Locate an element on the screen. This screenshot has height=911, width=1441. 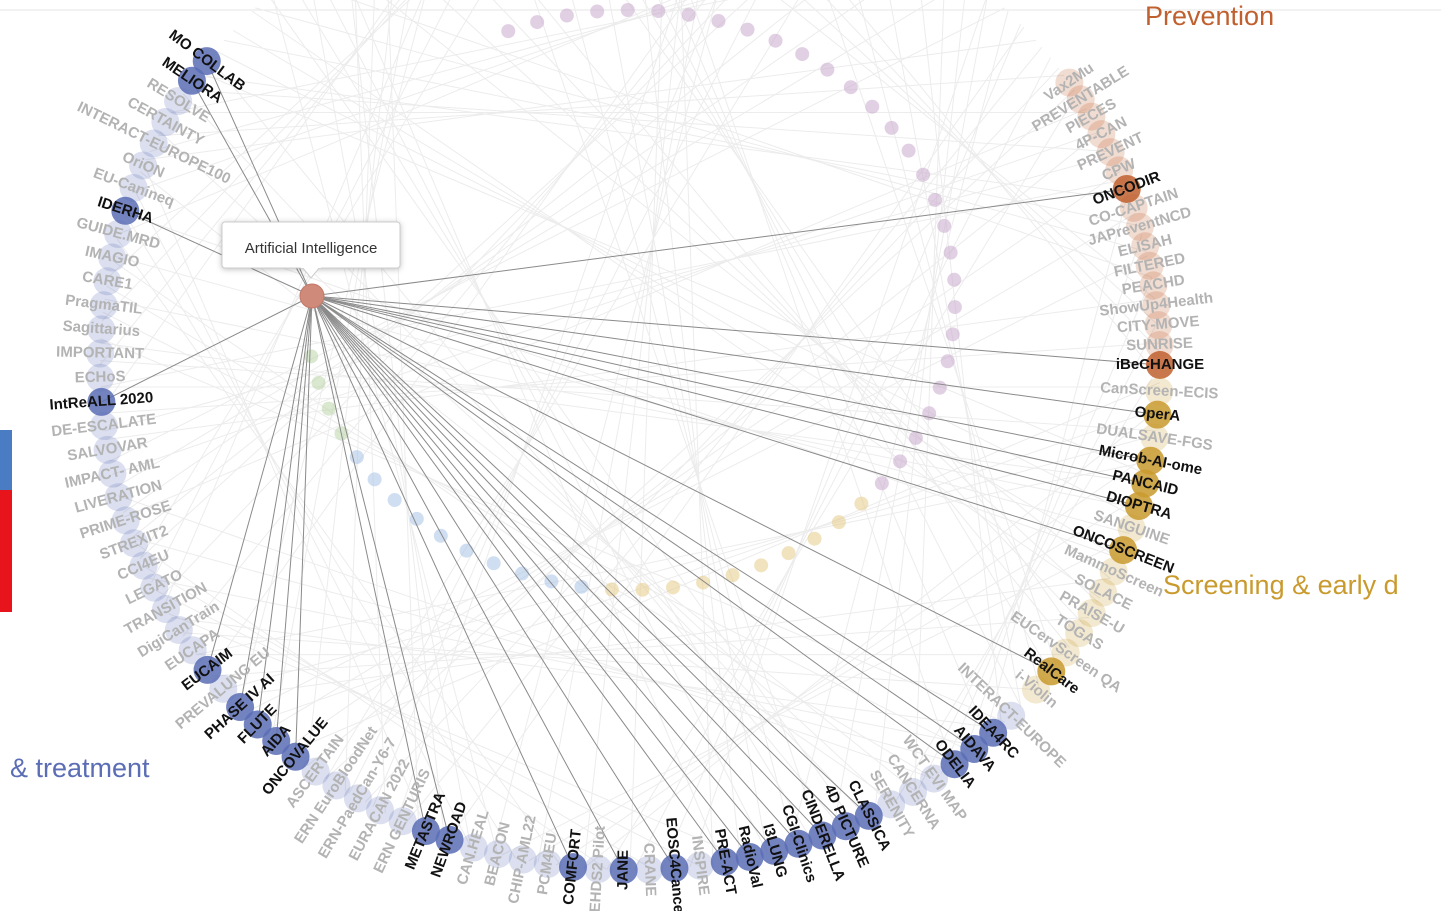
project-label: iBeCHANGE is located at coordinates (1160, 364).